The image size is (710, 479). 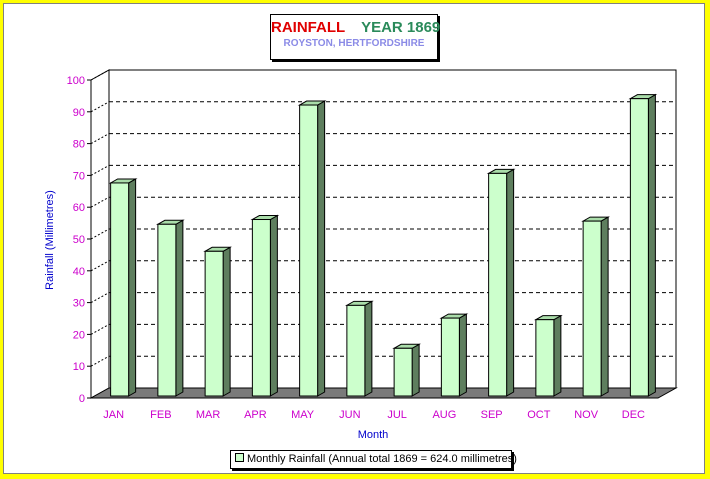 What do you see at coordinates (79, 240) in the screenshot?
I see `y-tick-label: 50` at bounding box center [79, 240].